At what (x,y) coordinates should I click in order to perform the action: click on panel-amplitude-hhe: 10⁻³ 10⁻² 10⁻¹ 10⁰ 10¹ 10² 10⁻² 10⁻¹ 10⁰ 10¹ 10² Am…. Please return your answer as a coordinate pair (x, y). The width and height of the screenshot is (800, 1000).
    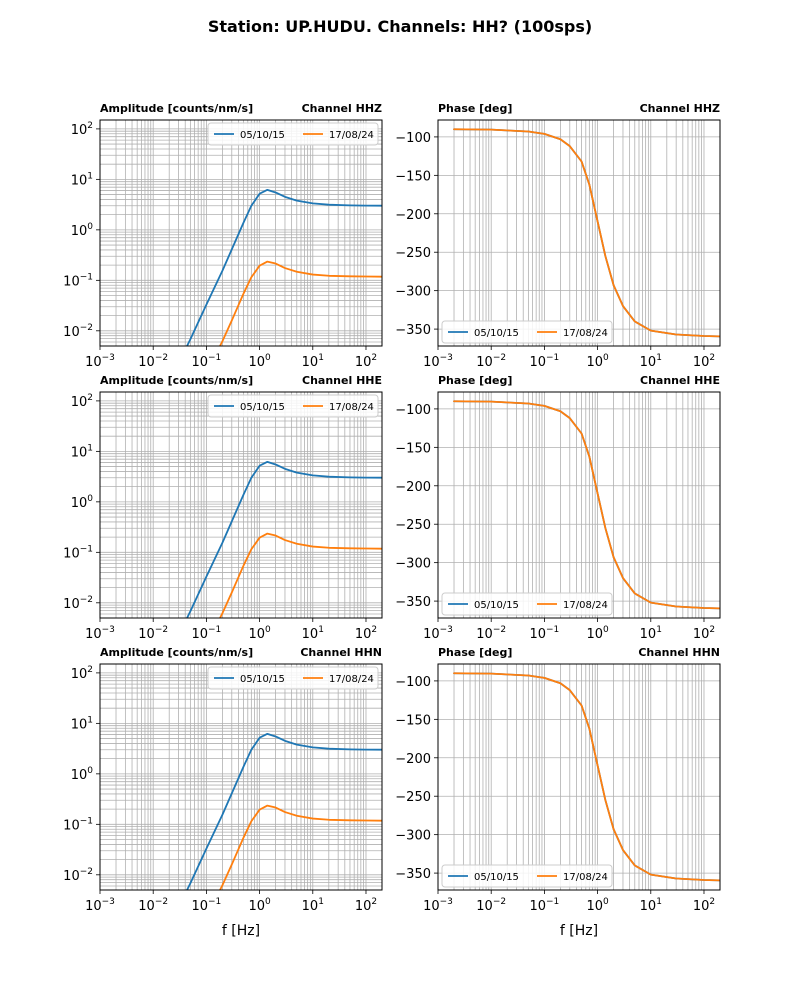
    Looking at the image, I should click on (223, 508).